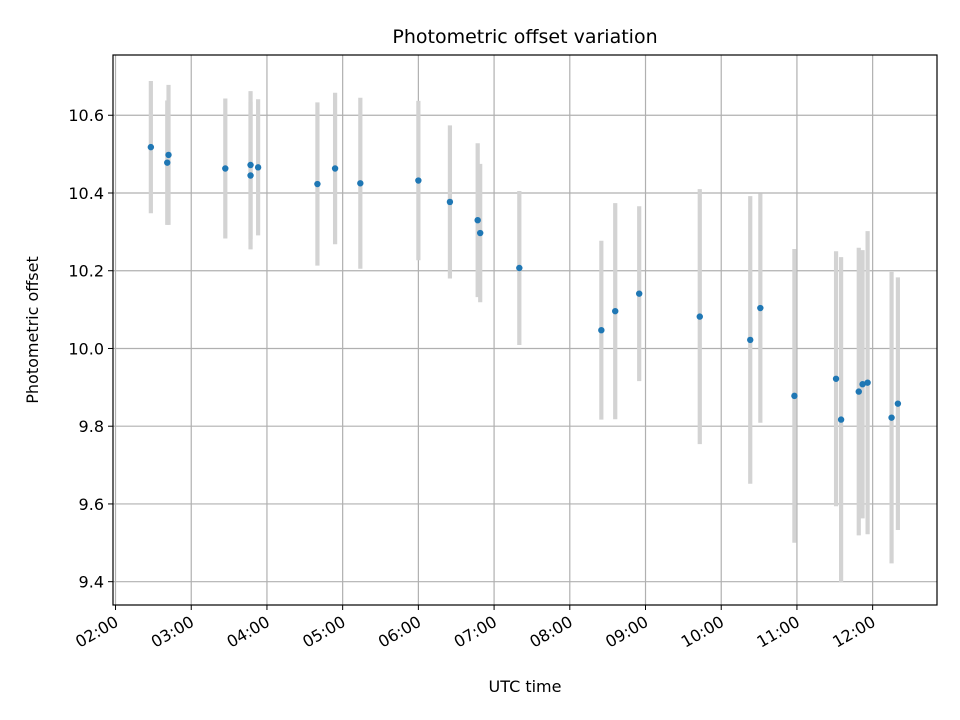  Describe the element at coordinates (172, 632) in the screenshot. I see `x-tick-label: 03:00` at that location.